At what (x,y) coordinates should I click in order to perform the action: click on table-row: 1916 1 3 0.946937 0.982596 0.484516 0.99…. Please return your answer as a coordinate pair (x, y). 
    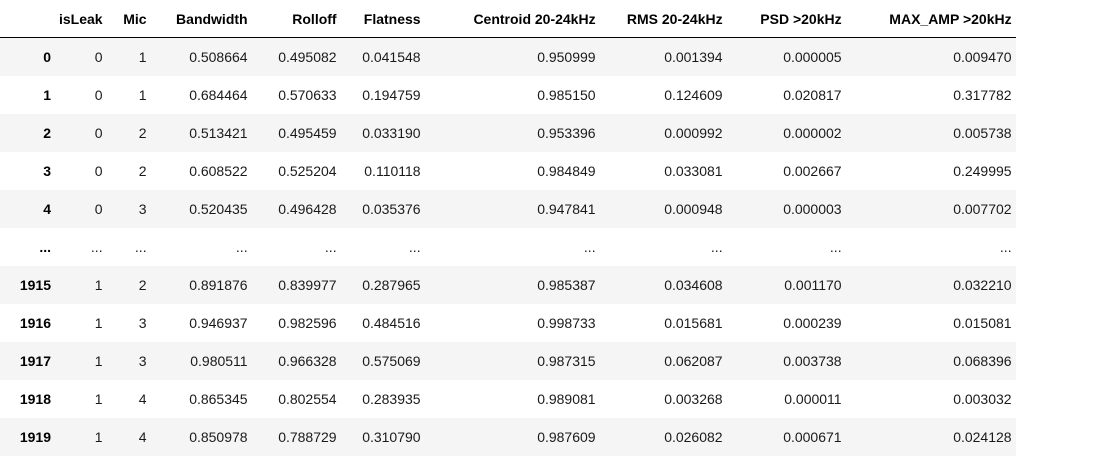
    Looking at the image, I should click on (508, 323).